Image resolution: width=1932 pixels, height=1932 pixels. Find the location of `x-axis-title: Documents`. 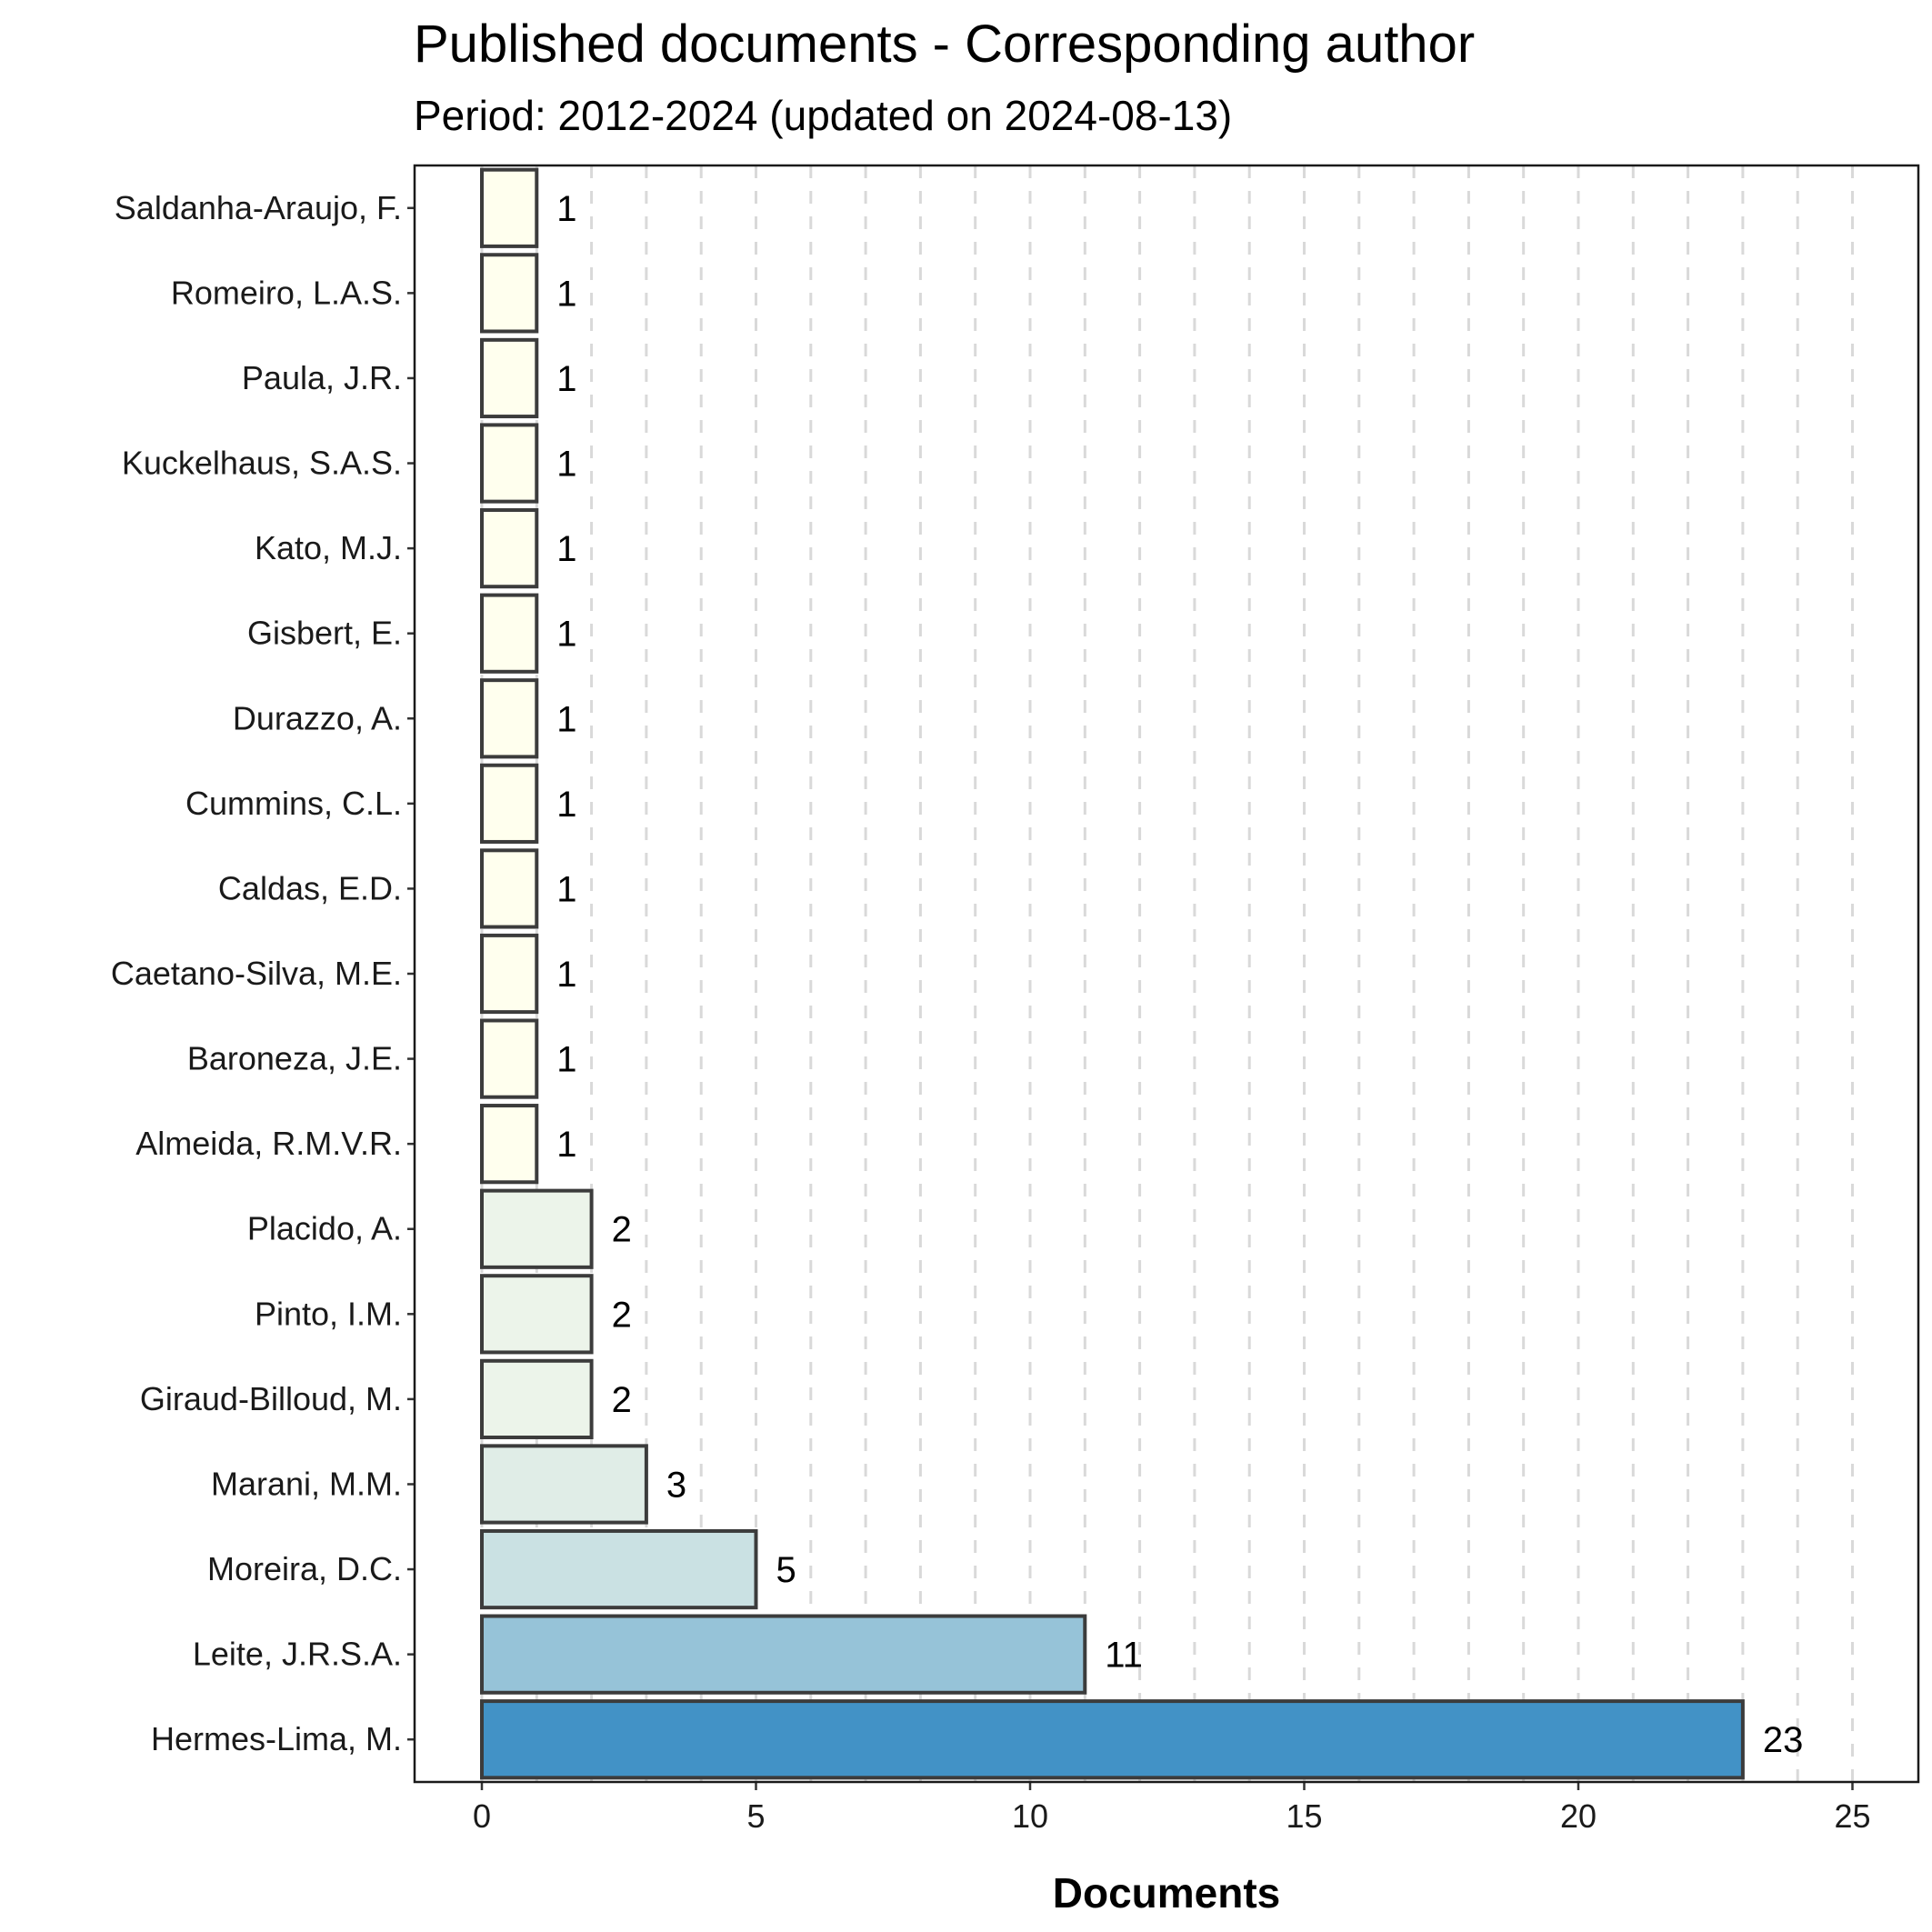

x-axis-title: Documents is located at coordinates (1166, 1893).